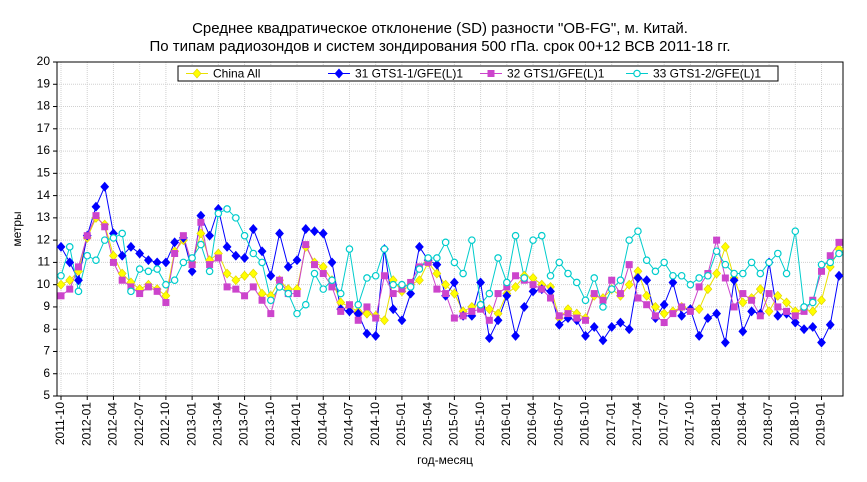  Describe the element at coordinates (637, 73) in the screenshot. I see `legend-marker` at that location.